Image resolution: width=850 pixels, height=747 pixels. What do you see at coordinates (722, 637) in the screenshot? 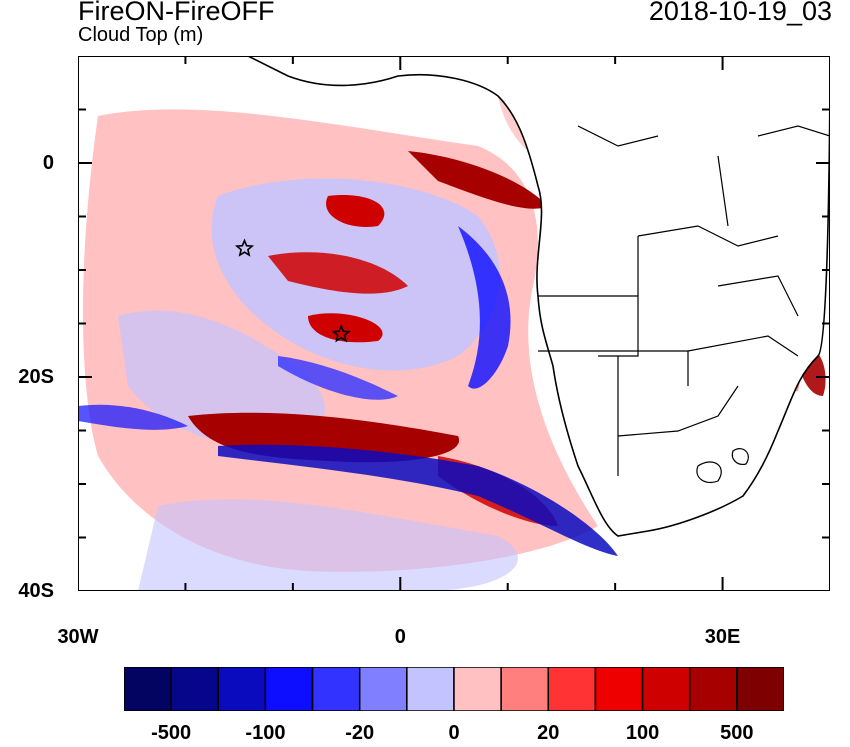
I see `lon-label: 30E` at bounding box center [722, 637].